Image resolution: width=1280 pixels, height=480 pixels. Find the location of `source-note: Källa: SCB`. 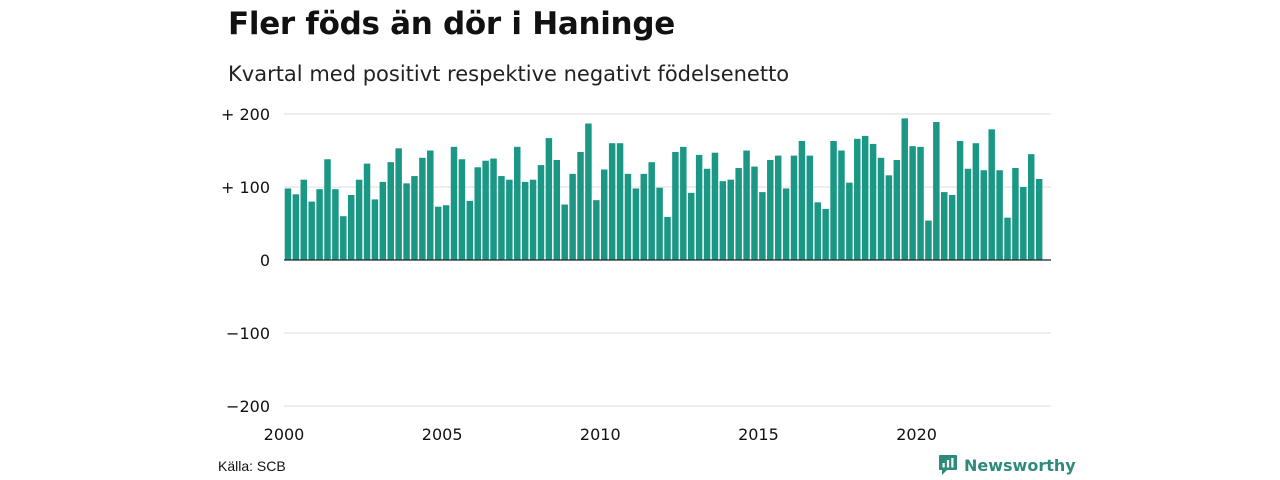

source-note: Källa: SCB is located at coordinates (252, 466).